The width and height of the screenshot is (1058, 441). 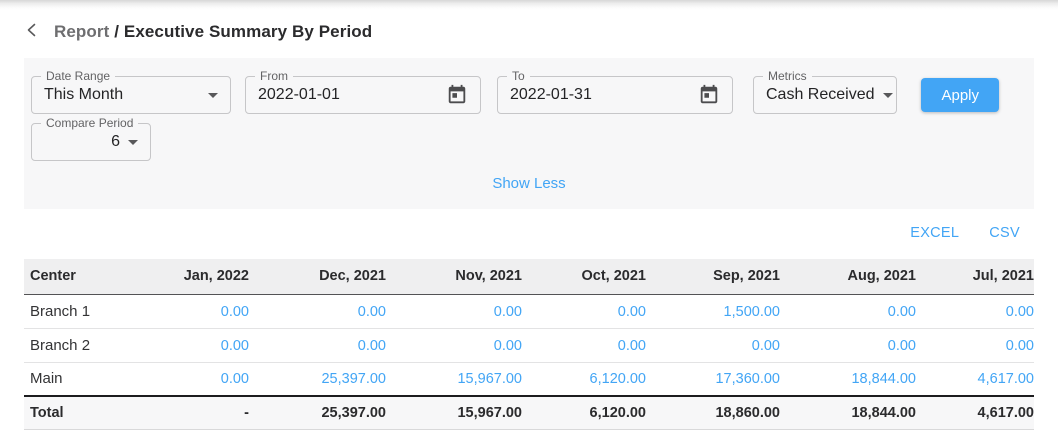 What do you see at coordinates (617, 379) in the screenshot?
I see `value-link: 6,120.00` at bounding box center [617, 379].